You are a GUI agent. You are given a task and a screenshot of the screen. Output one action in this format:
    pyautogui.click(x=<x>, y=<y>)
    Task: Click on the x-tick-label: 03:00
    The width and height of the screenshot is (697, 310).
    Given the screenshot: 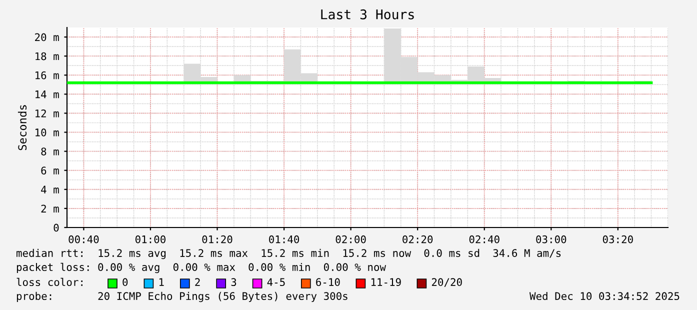 What is the action you would take?
    pyautogui.click(x=551, y=239)
    